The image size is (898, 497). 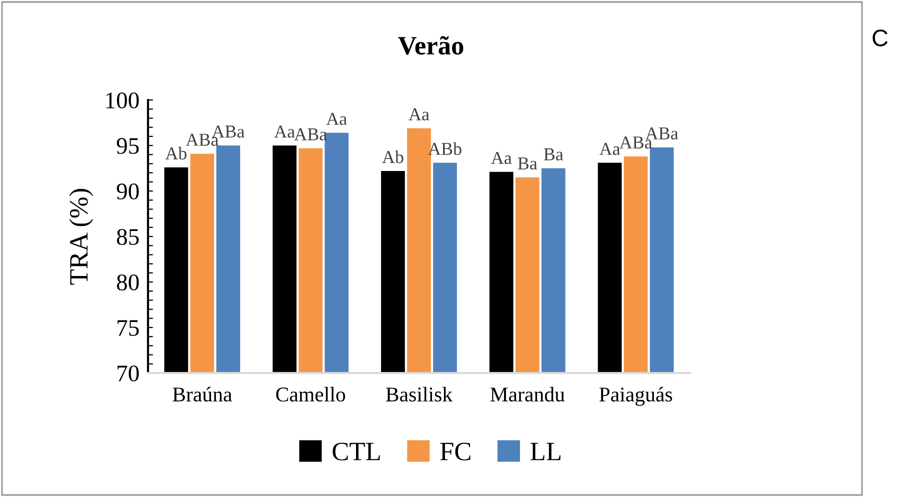 What do you see at coordinates (880, 38) in the screenshot?
I see `text: C` at bounding box center [880, 38].